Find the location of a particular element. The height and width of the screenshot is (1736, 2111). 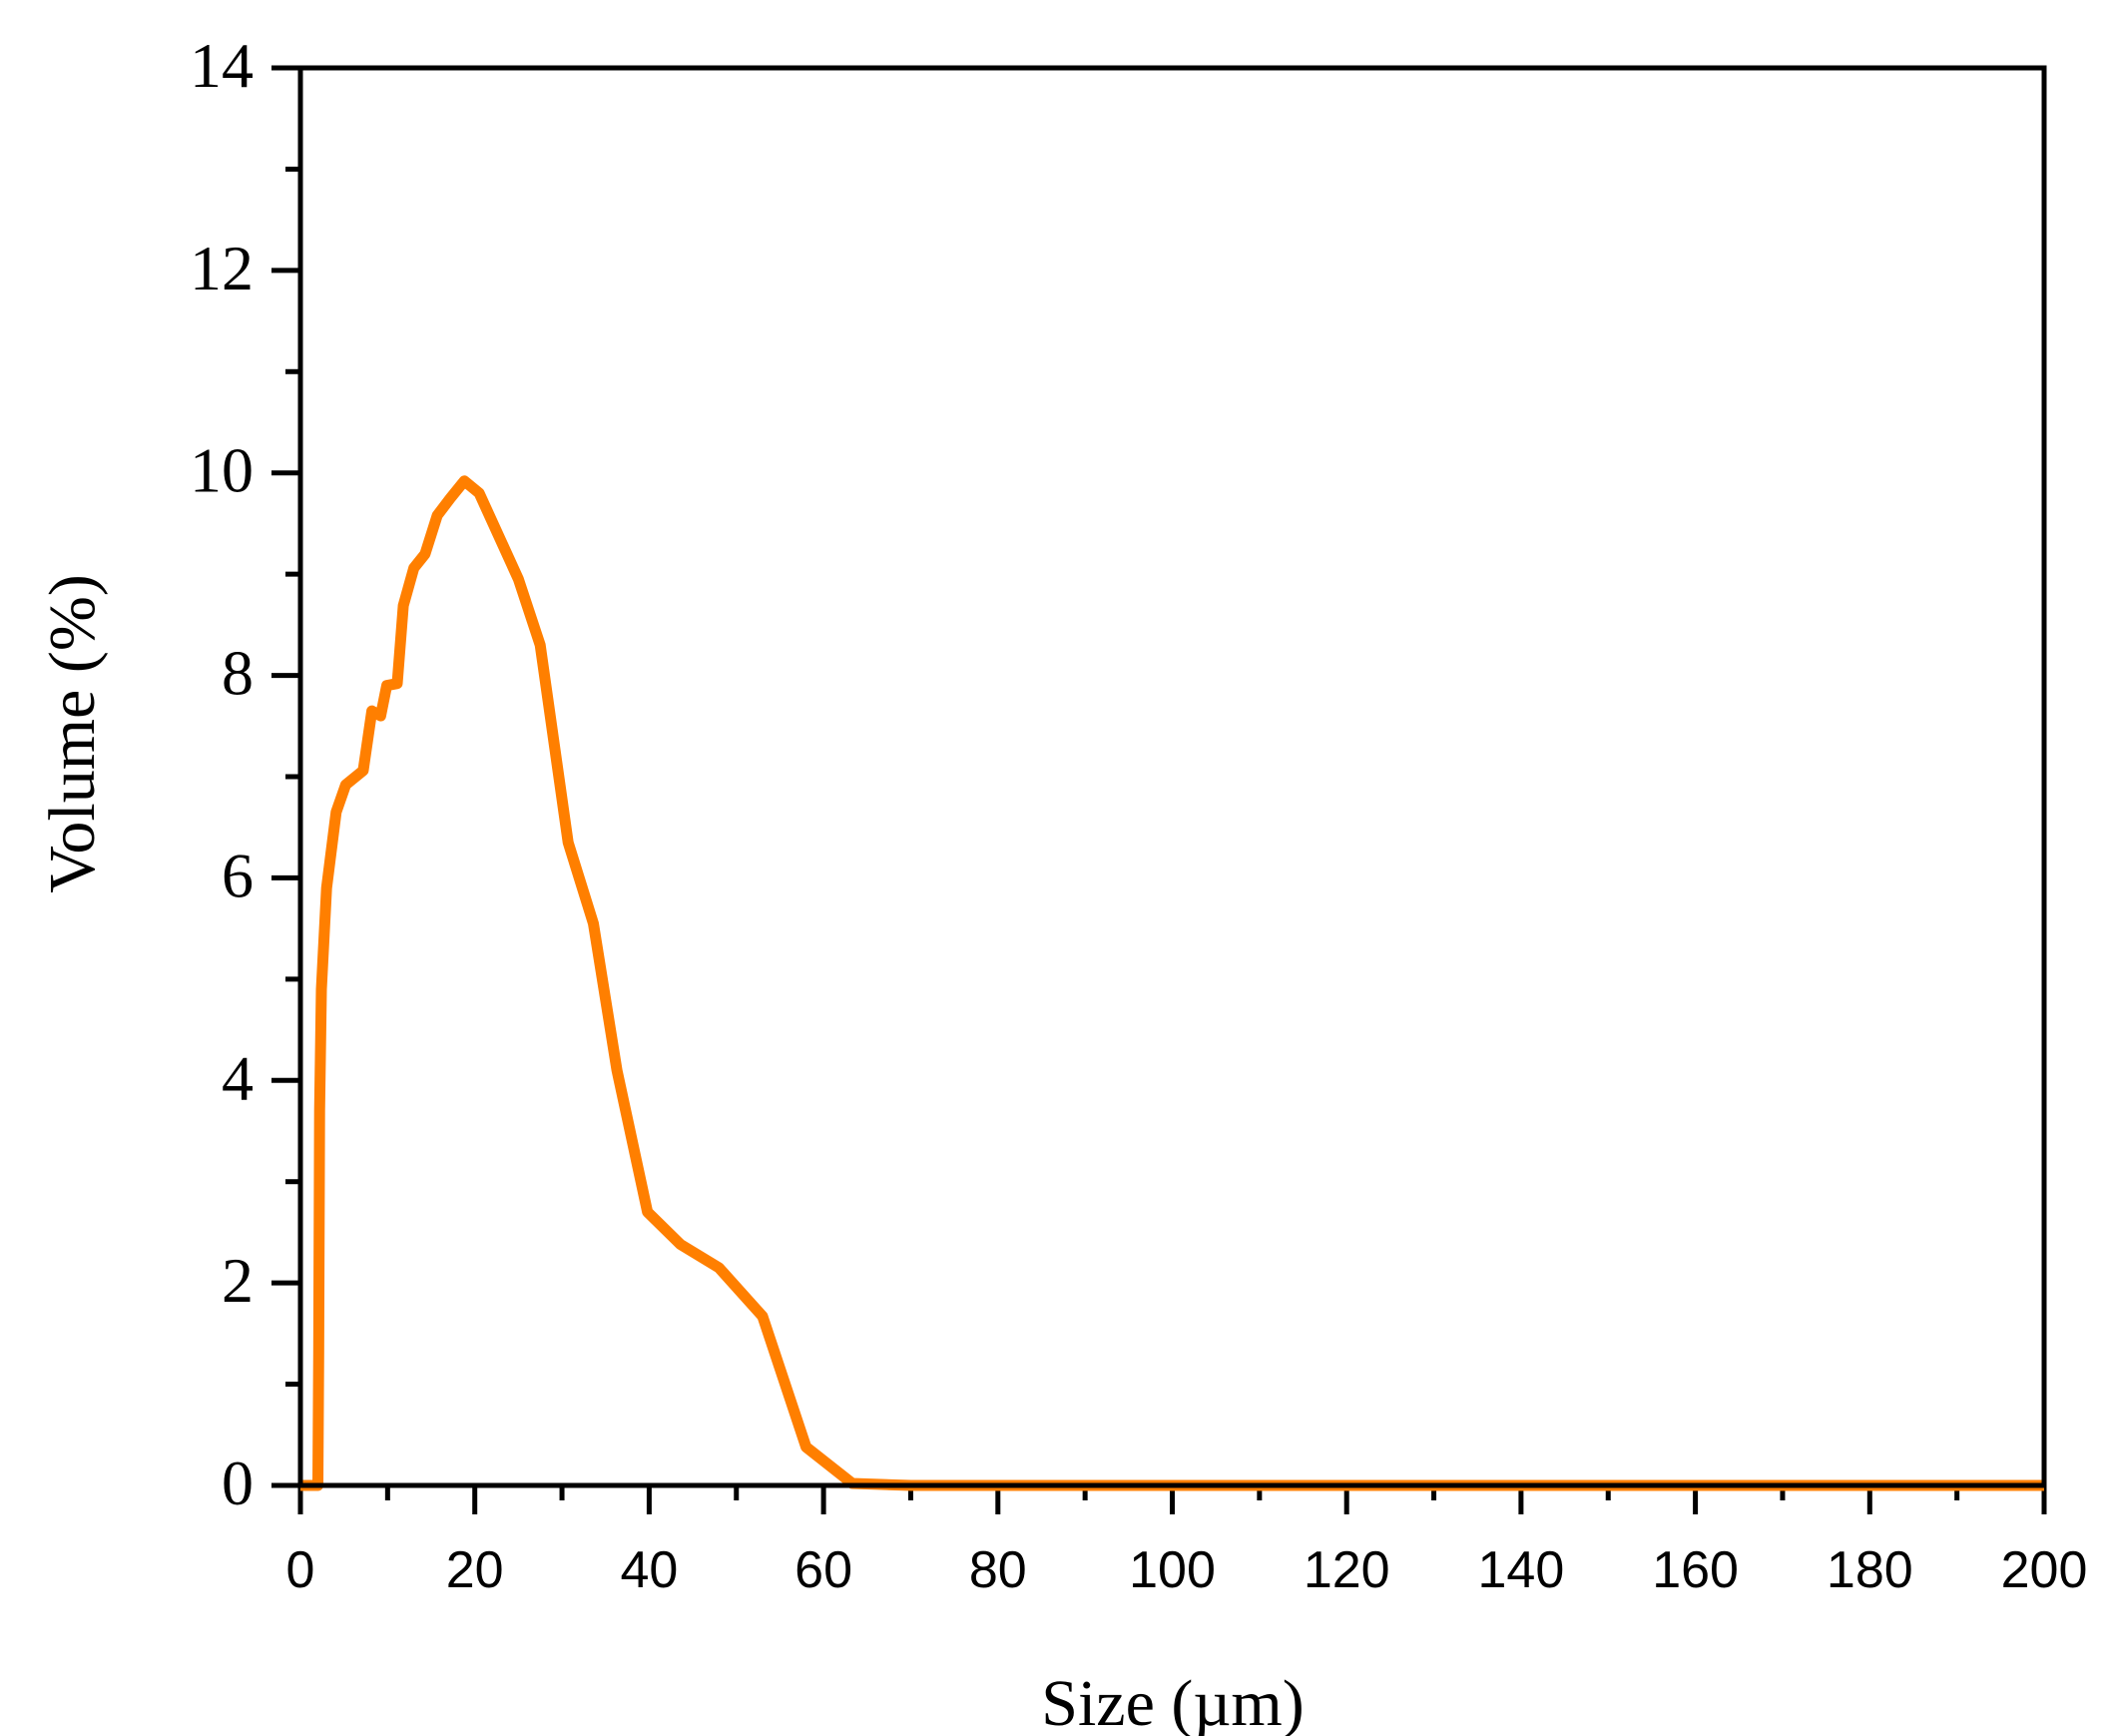

y-tick-label: 0 is located at coordinates (238, 1482).